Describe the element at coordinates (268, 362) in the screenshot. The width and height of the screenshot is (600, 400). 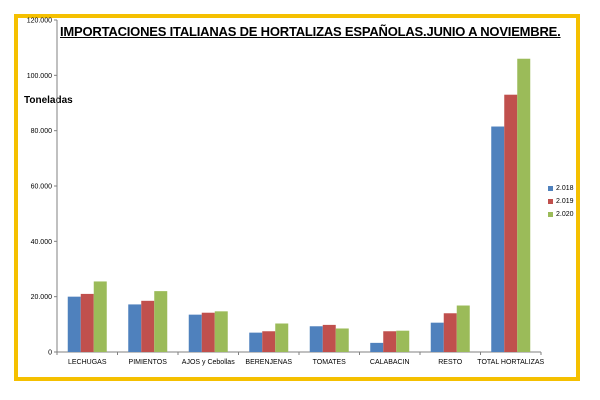
I see `x-tick-label: BERENJENAS` at that location.